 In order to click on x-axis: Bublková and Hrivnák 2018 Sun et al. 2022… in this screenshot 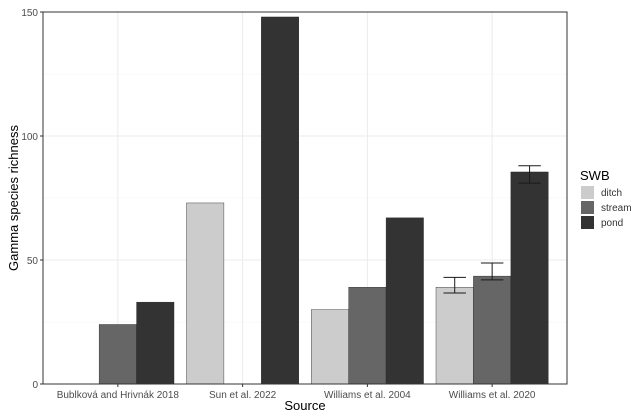, I will do `click(296, 392)`.